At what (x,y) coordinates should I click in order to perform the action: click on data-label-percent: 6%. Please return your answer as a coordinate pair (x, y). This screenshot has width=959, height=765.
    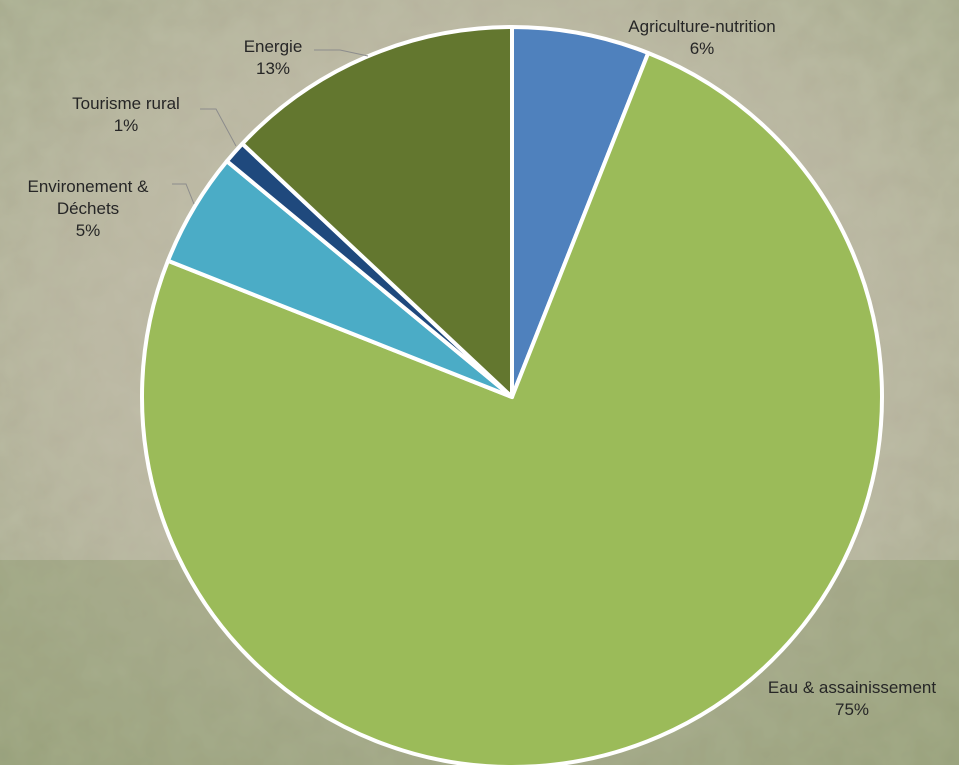
    Looking at the image, I should click on (702, 48).